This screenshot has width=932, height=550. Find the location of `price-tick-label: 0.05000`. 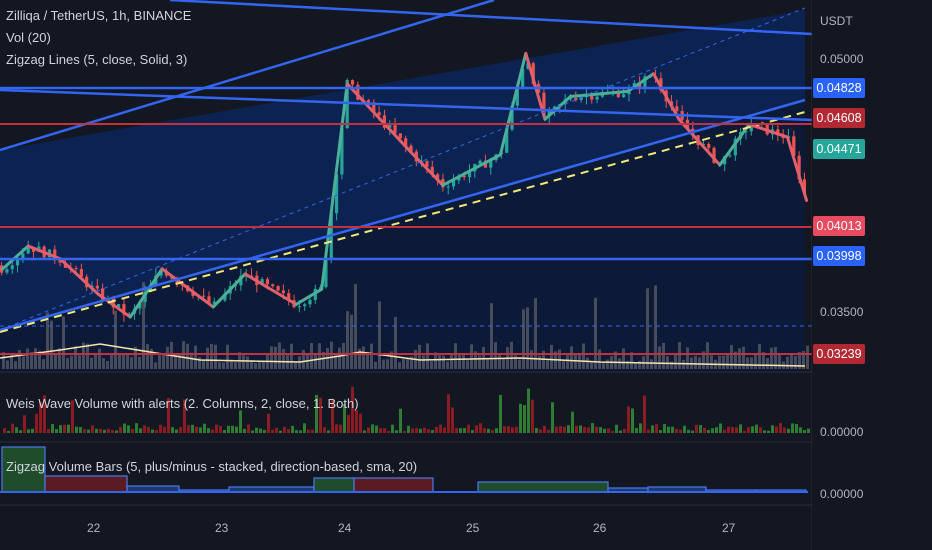

price-tick-label: 0.05000 is located at coordinates (842, 59).